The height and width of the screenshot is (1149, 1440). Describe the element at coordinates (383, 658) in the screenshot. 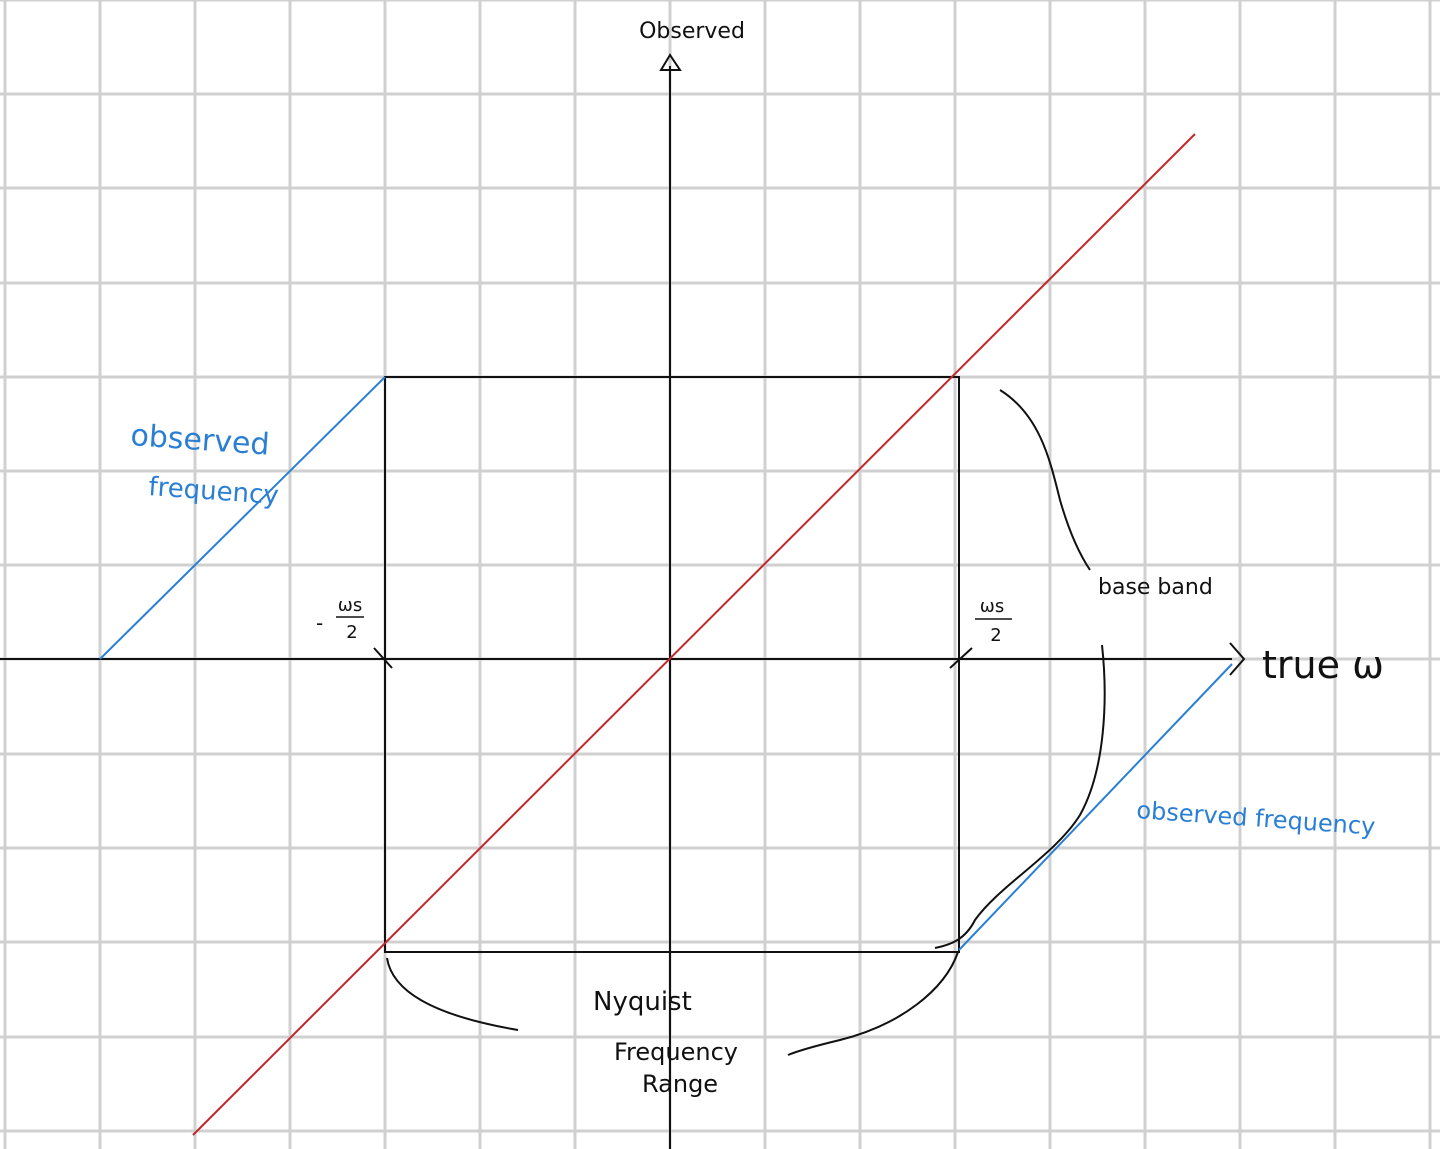

I see `tick-neg-half-sample` at that location.